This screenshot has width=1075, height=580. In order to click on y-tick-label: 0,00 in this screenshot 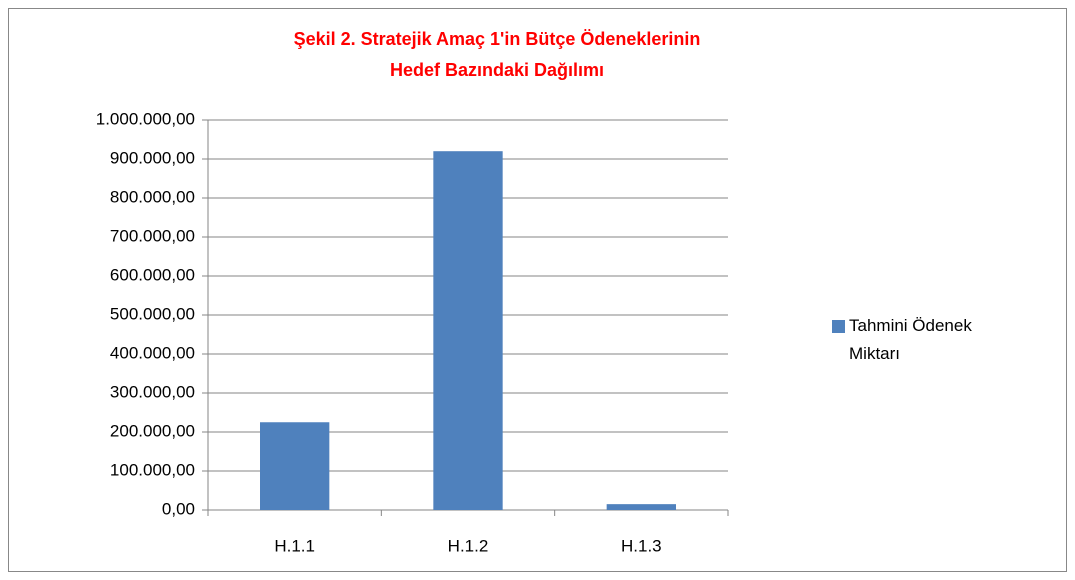, I will do `click(178, 508)`.